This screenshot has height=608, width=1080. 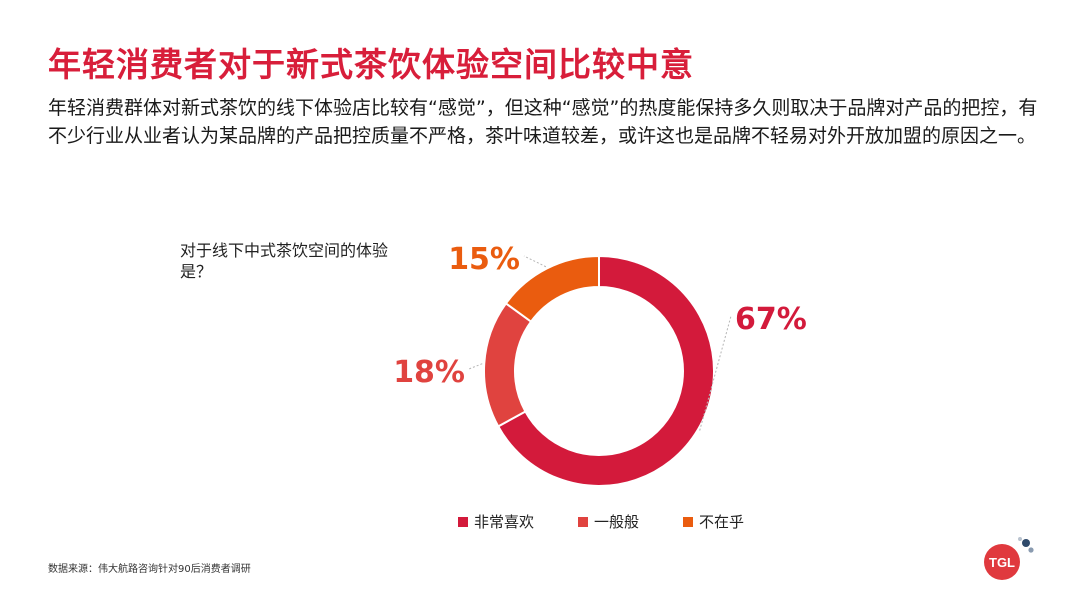 I want to click on legend-swatch-very-like, so click(x=463, y=521).